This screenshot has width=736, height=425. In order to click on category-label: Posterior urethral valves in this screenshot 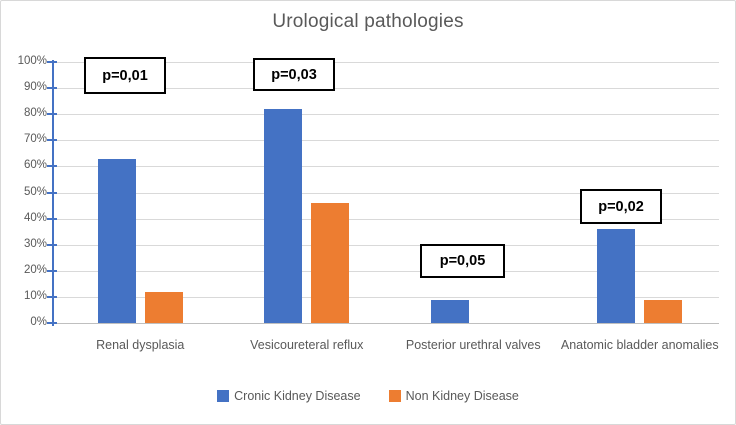, I will do `click(473, 345)`.